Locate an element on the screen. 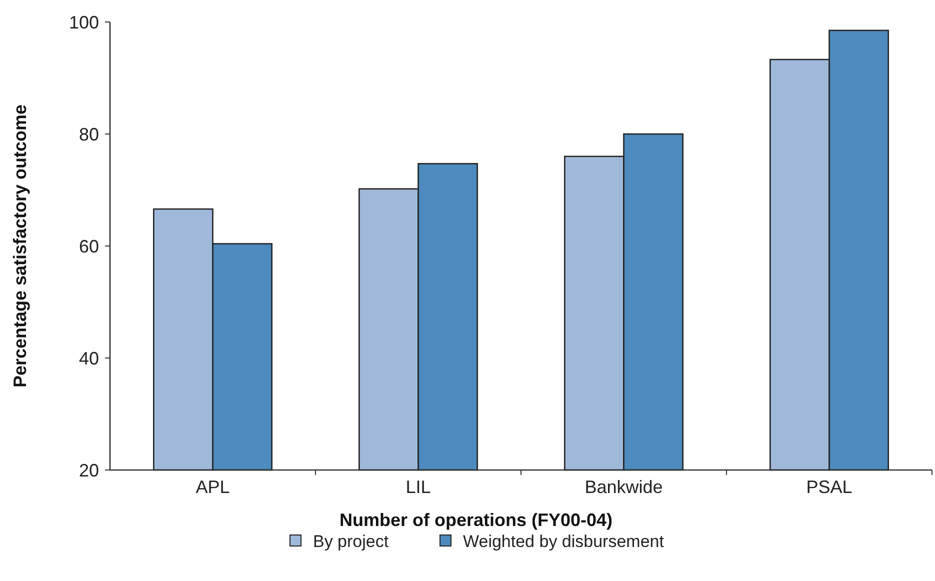 Image resolution: width=935 pixels, height=581 pixels. y-tick-label: 40 is located at coordinates (88, 358).